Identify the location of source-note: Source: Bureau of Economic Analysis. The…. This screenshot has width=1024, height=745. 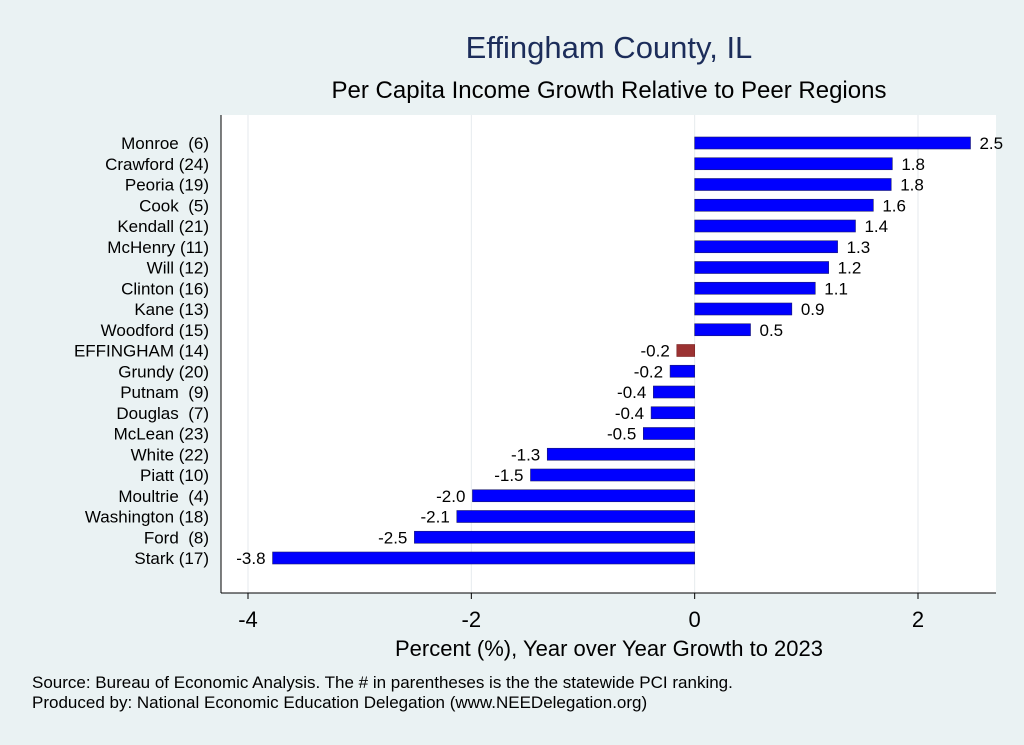
(382, 682).